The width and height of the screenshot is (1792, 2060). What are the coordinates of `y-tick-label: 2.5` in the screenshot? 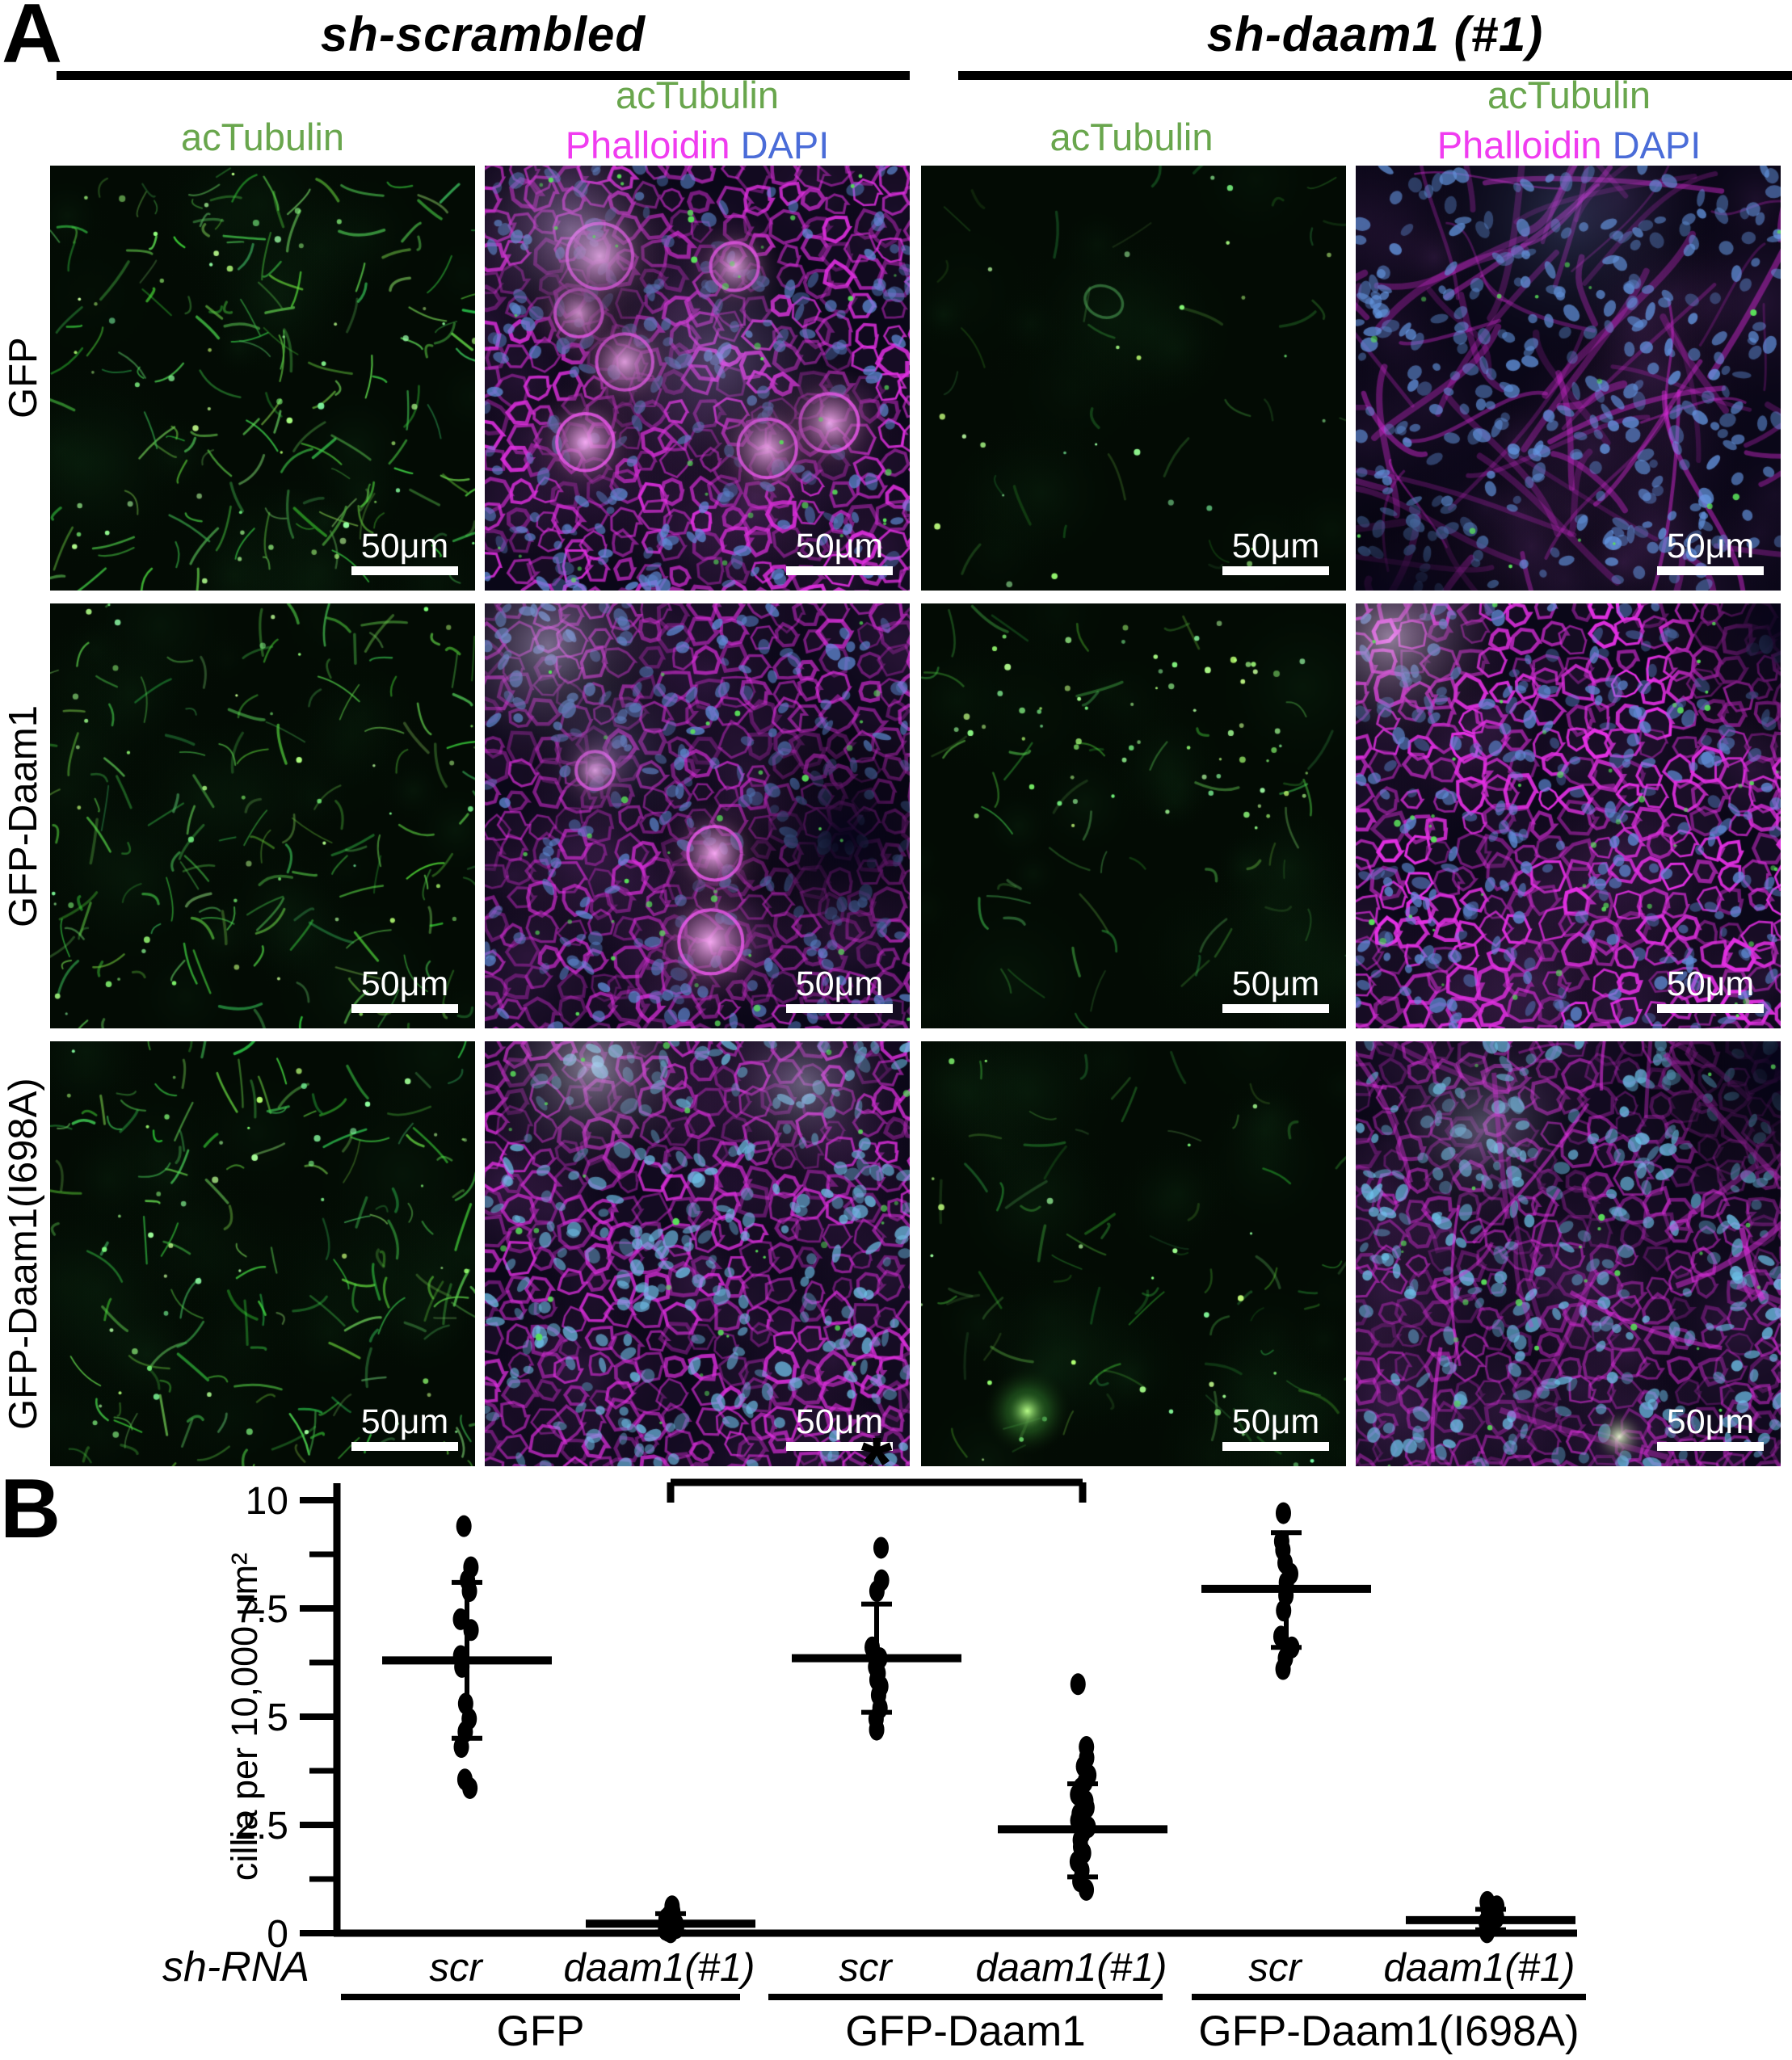 It's located at (261, 1826).